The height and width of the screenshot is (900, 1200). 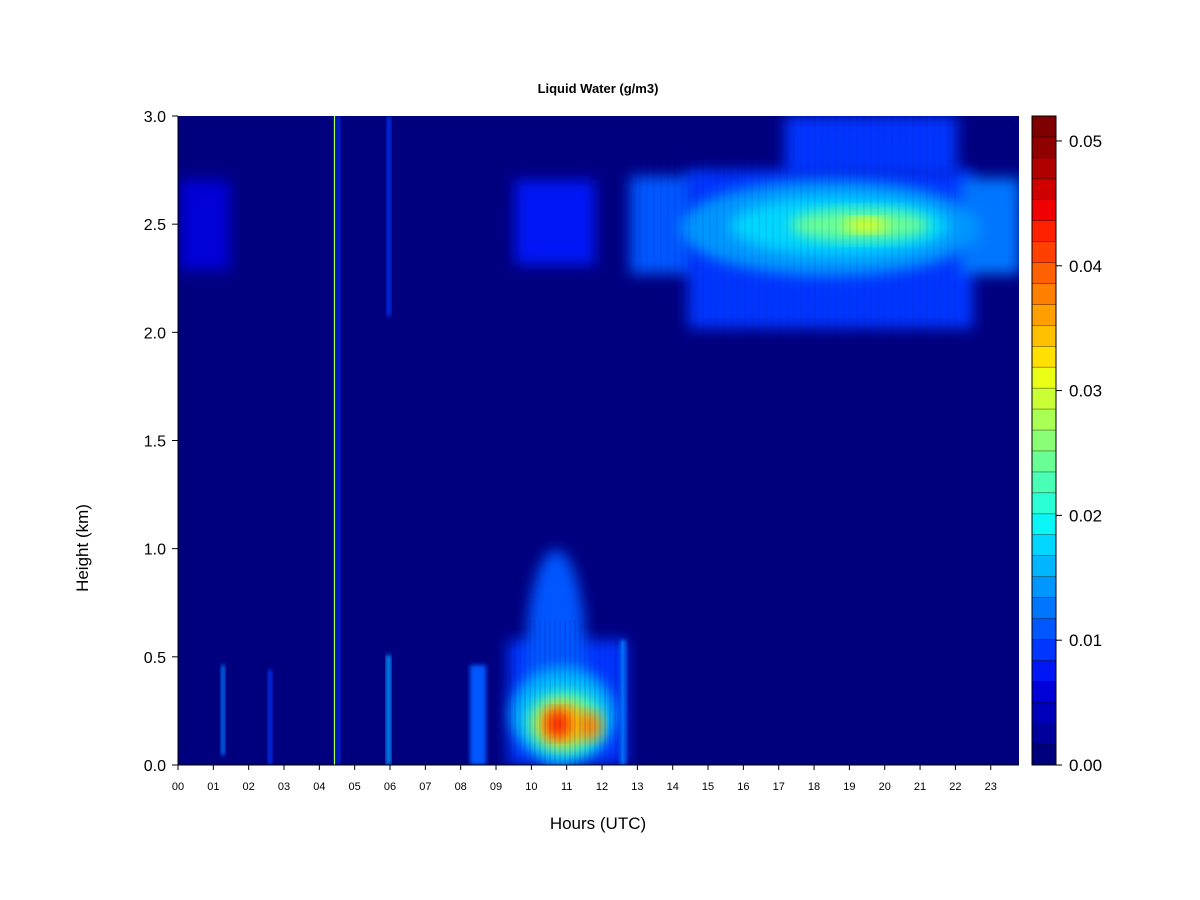 I want to click on x-tick-label: 15, so click(x=708, y=787).